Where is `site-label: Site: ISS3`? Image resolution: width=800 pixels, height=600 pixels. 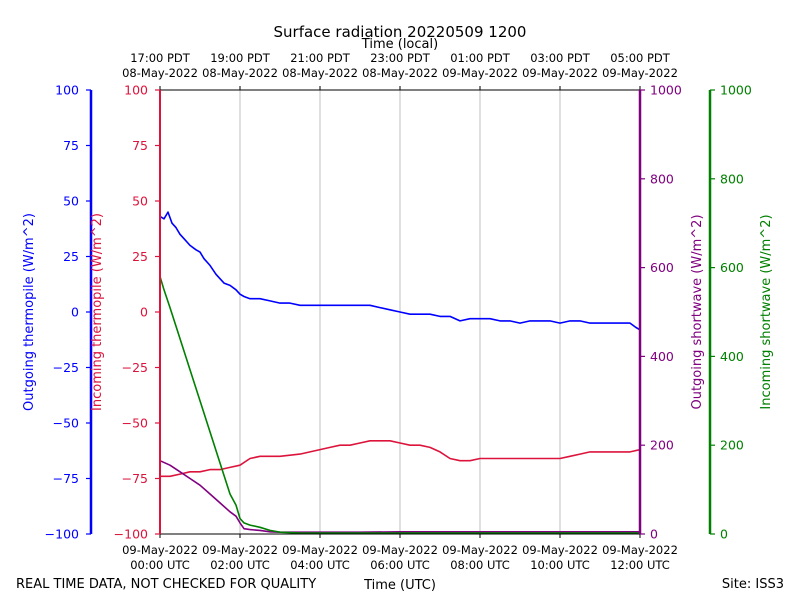 site-label: Site: ISS3 is located at coordinates (753, 584).